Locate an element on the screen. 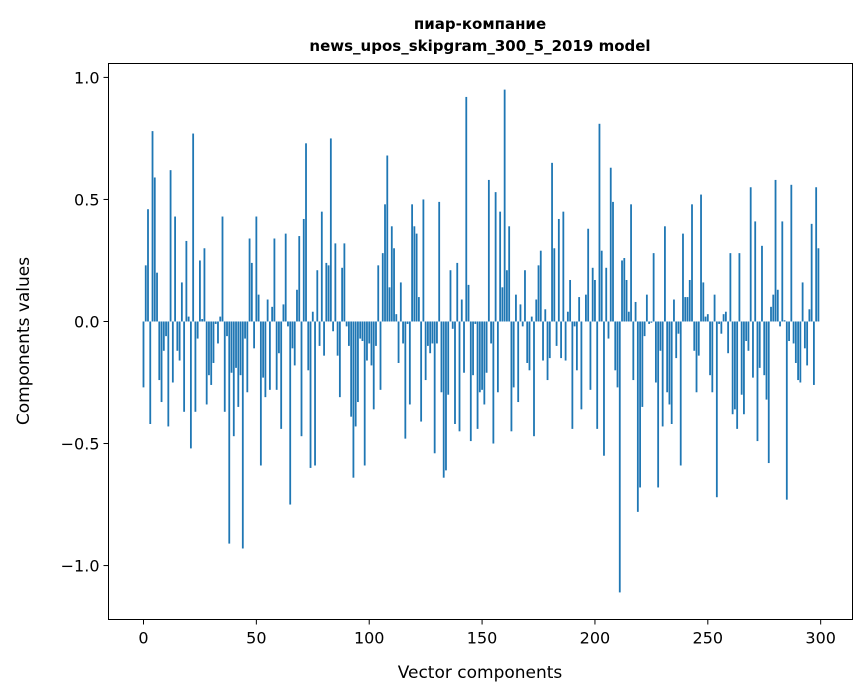 The image size is (867, 696). x-tick-label: 50 is located at coordinates (256, 638).